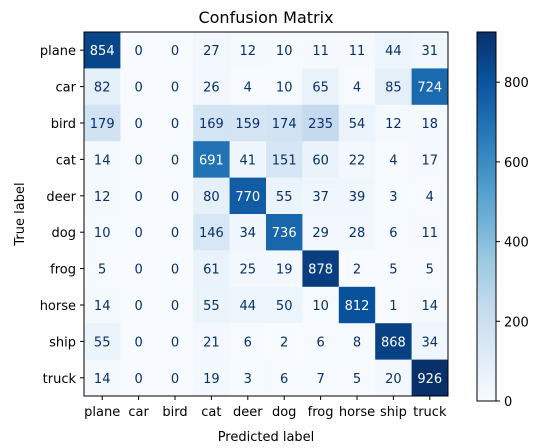  I want to click on cell-value-label: 34, so click(248, 233).